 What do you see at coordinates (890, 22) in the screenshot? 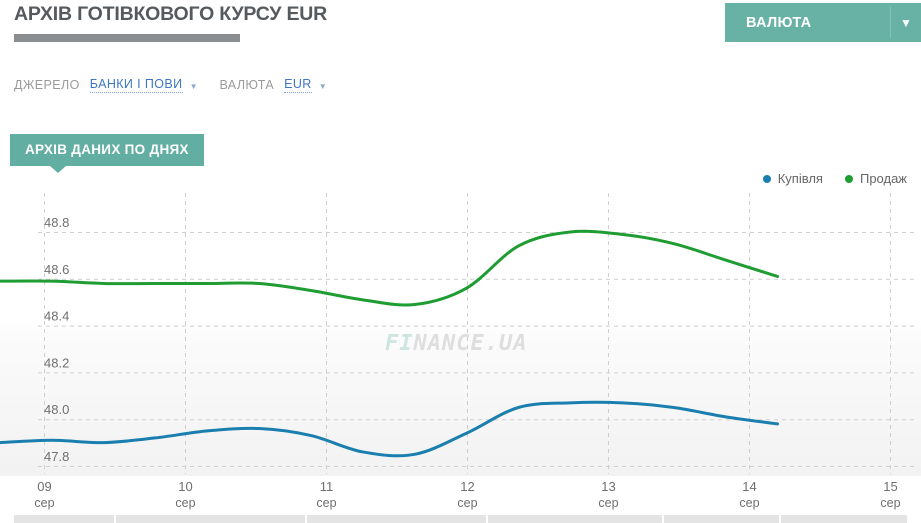
I see `currency-dropdown-divider` at bounding box center [890, 22].